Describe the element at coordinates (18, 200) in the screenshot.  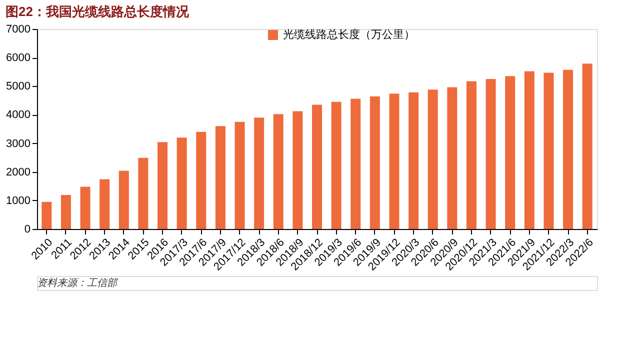
I see `y-tick-label: 1000` at that location.